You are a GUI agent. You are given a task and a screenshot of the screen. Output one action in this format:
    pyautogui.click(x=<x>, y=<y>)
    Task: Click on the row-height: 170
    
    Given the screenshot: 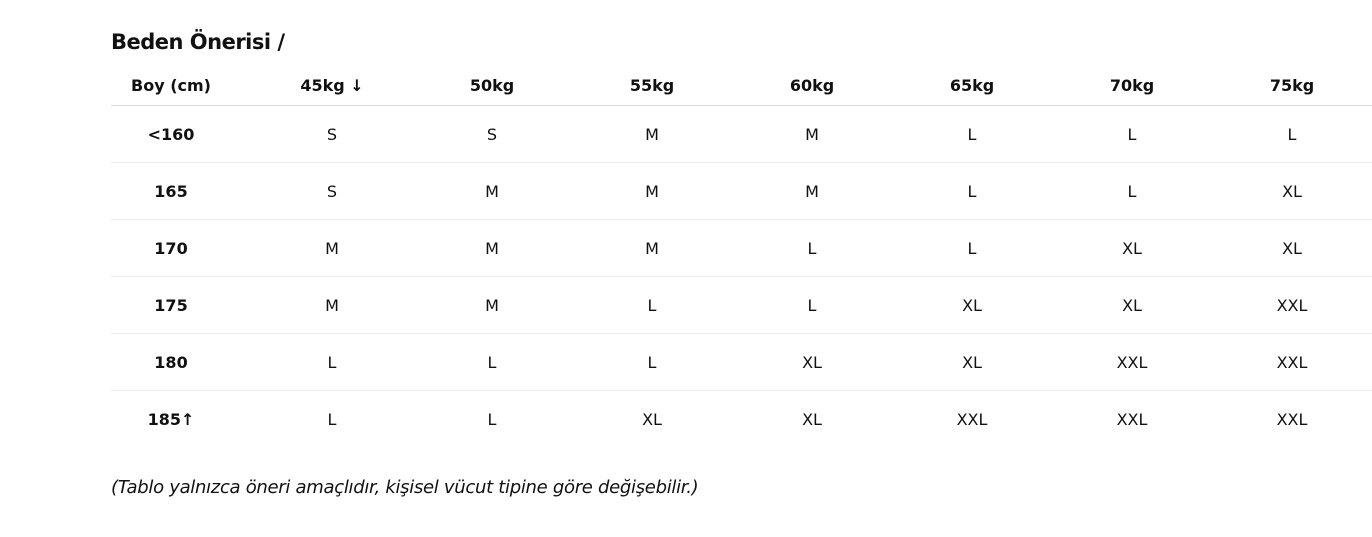 What is the action you would take?
    pyautogui.click(x=171, y=248)
    